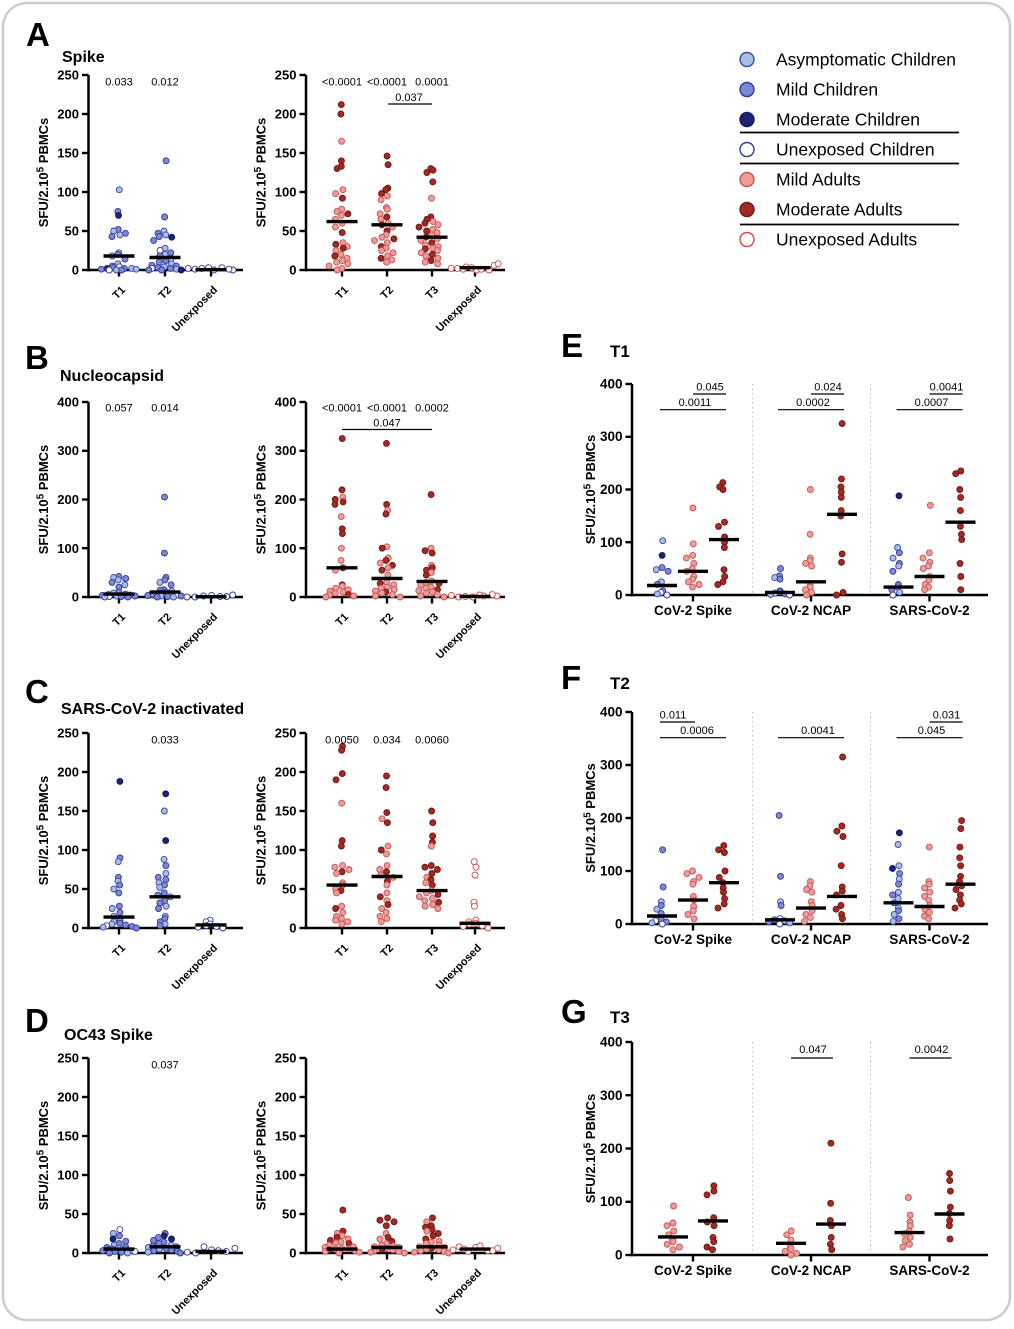 The image size is (1014, 1329). I want to click on svg-text: Nucleocapsid, so click(112, 376).